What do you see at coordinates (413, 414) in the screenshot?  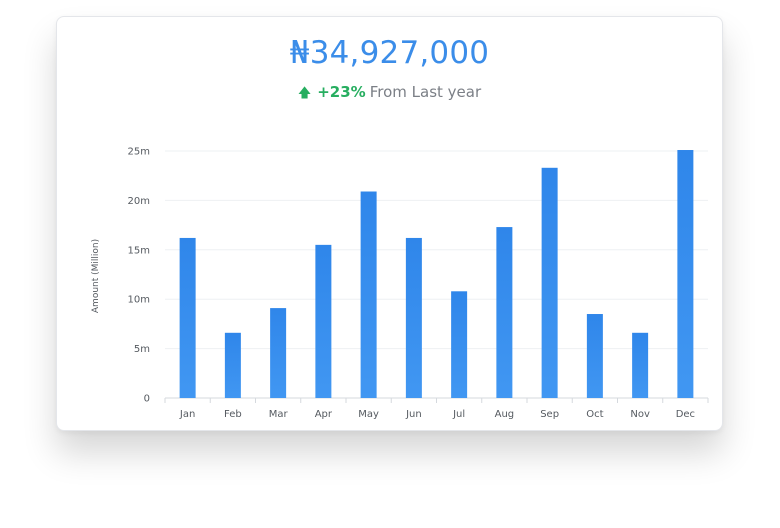 I see `x-tick-label: Jun` at bounding box center [413, 414].